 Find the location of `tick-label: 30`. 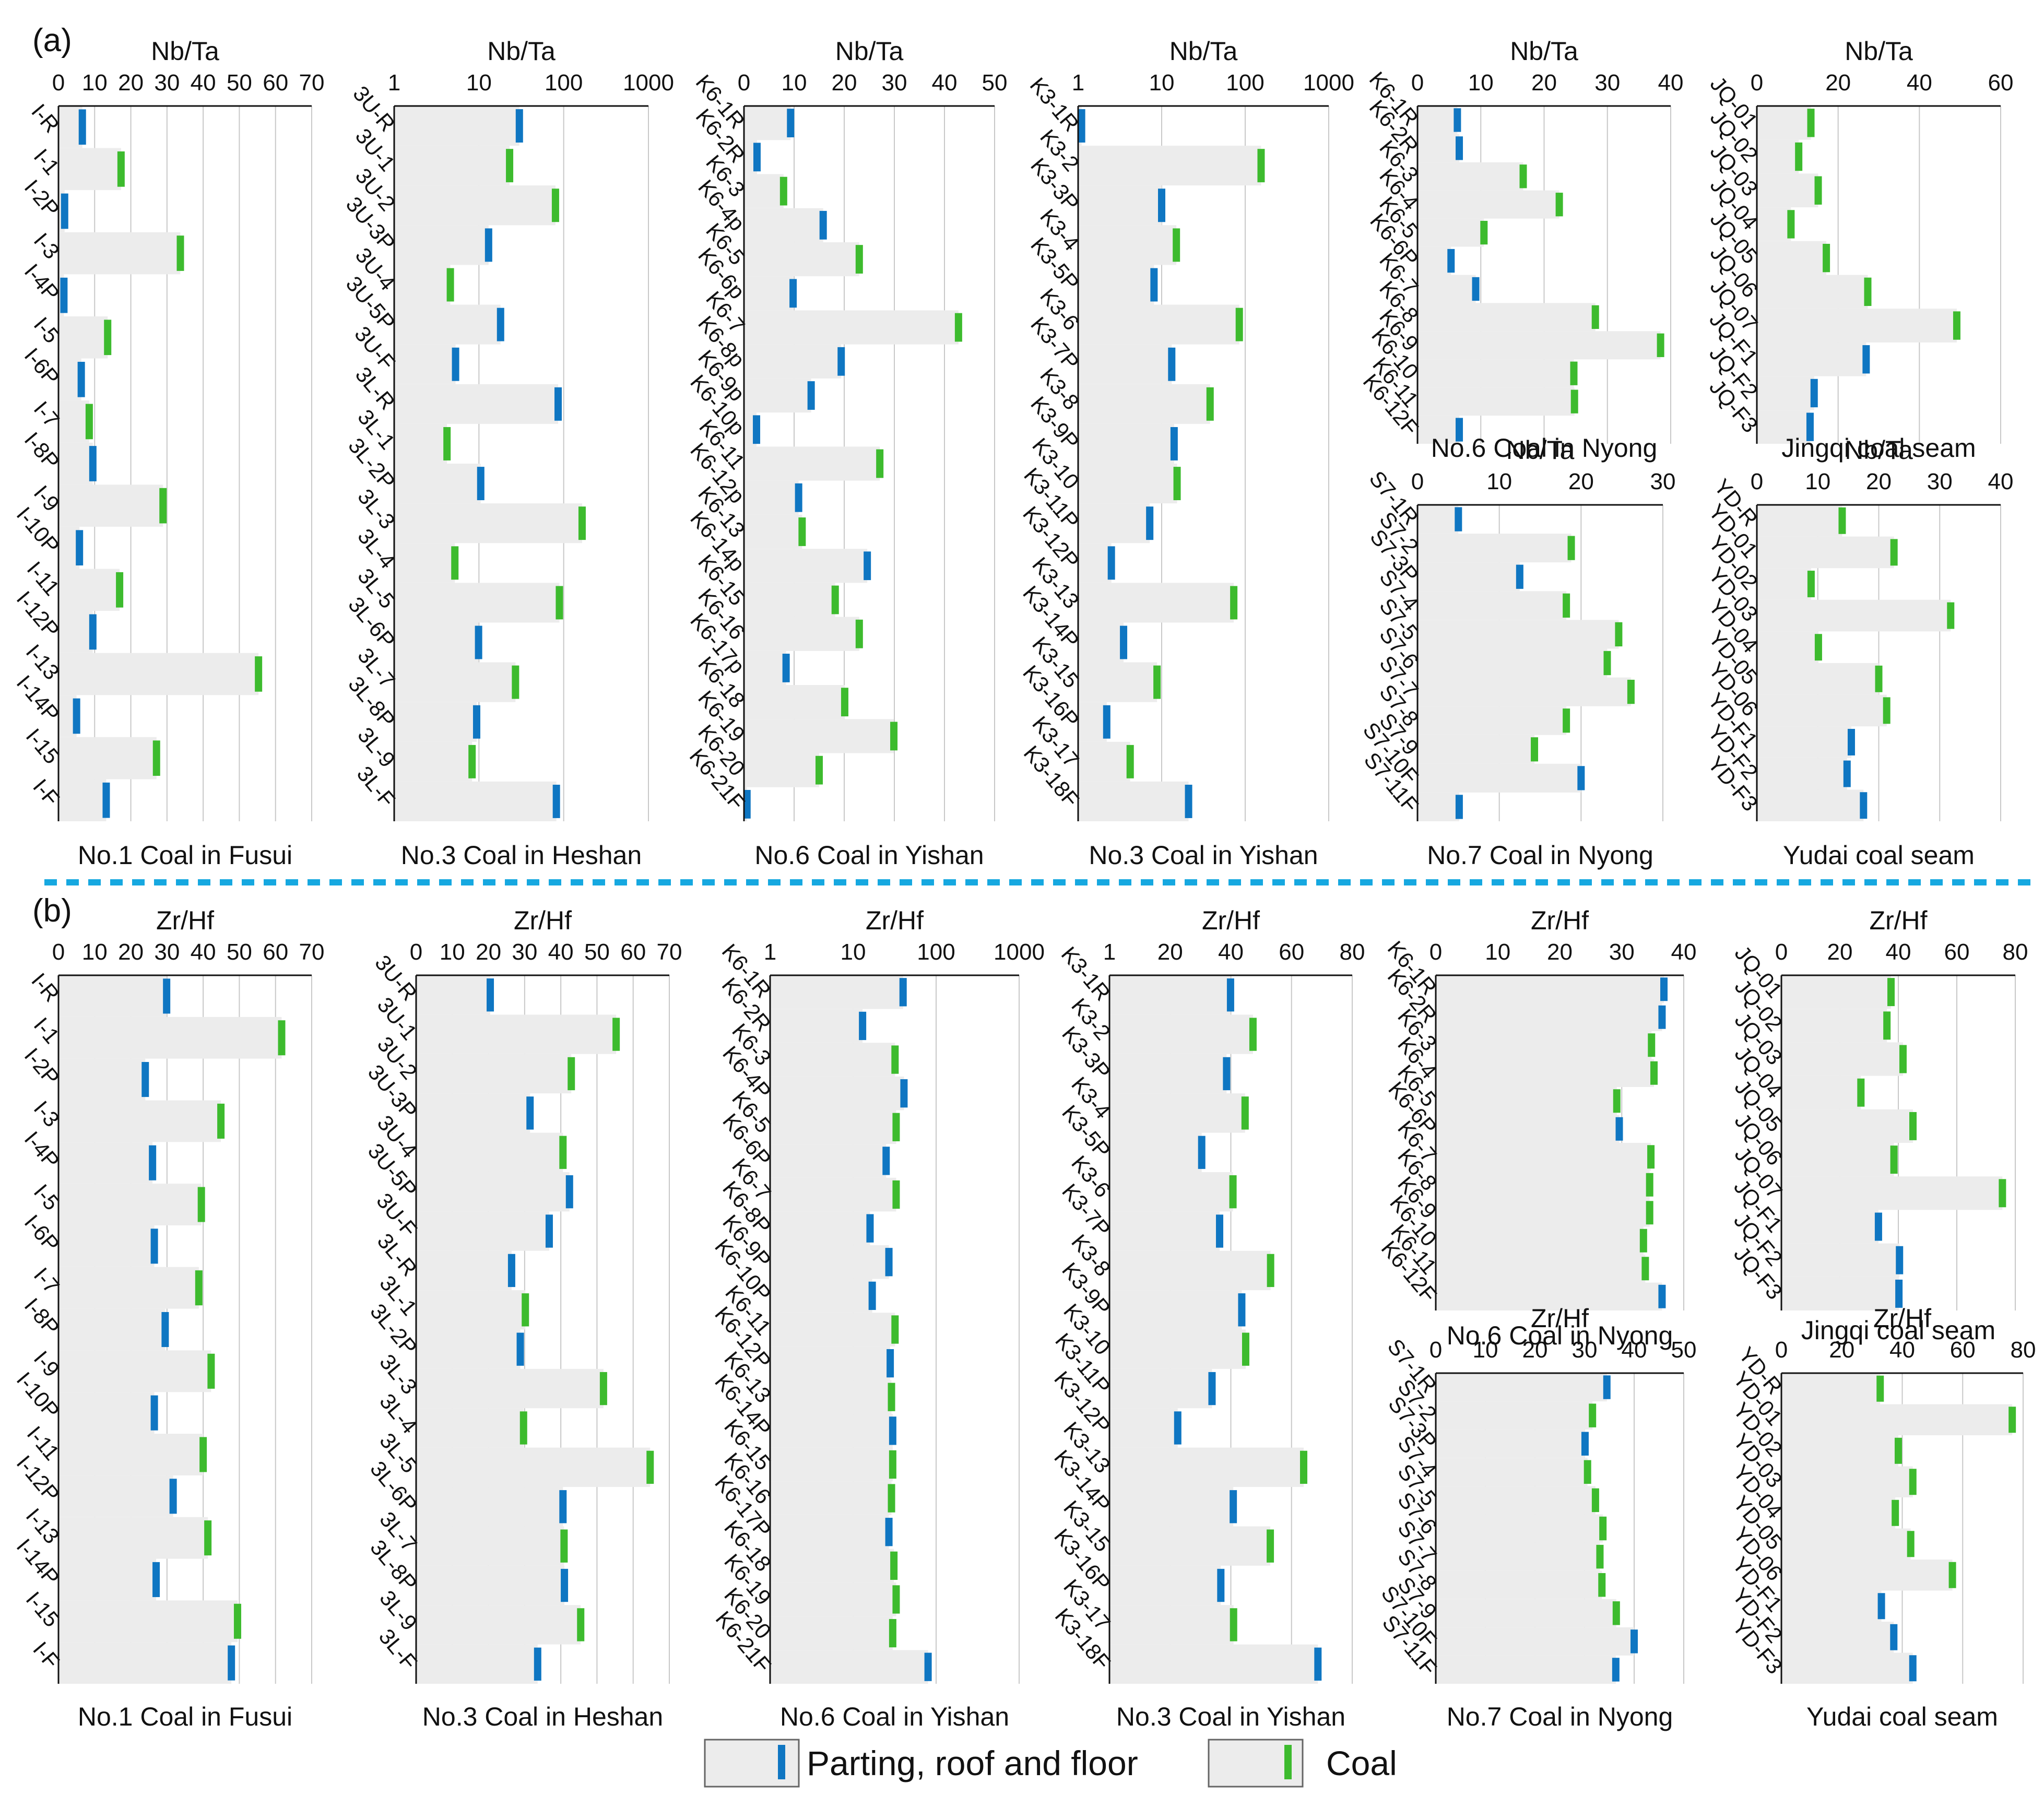

tick-label: 30 is located at coordinates (1607, 83).